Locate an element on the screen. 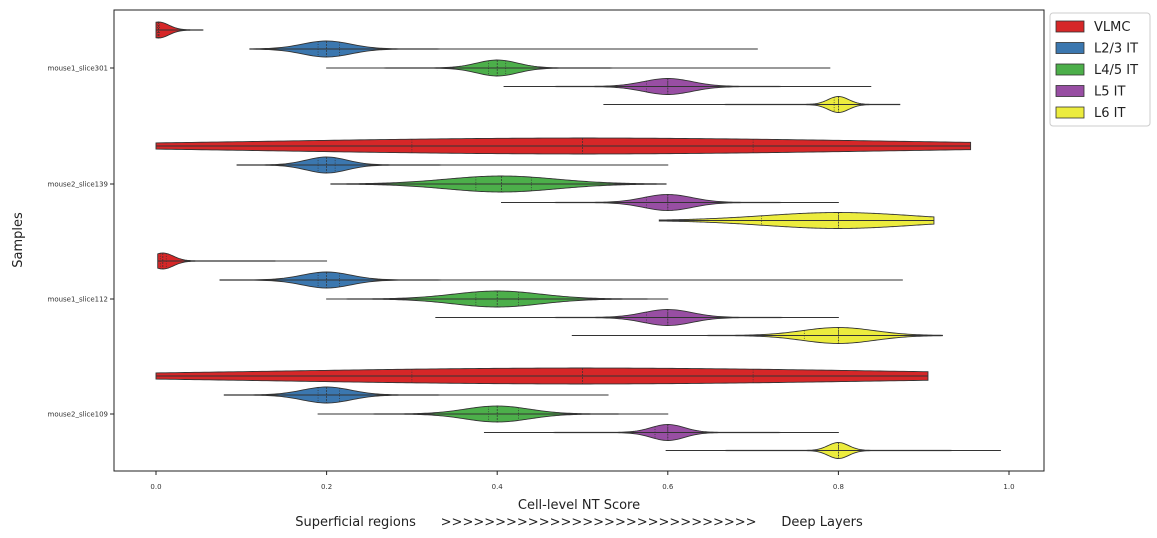 This screenshot has width=1157, height=538. x-tick-label: 0.6 is located at coordinates (668, 487).